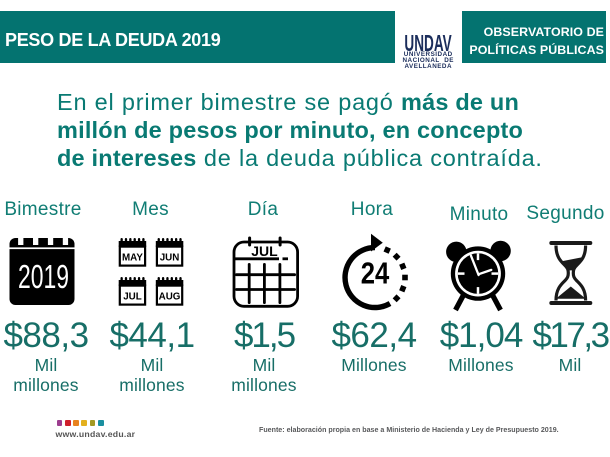  I want to click on svg-text: JUN, so click(170, 257).